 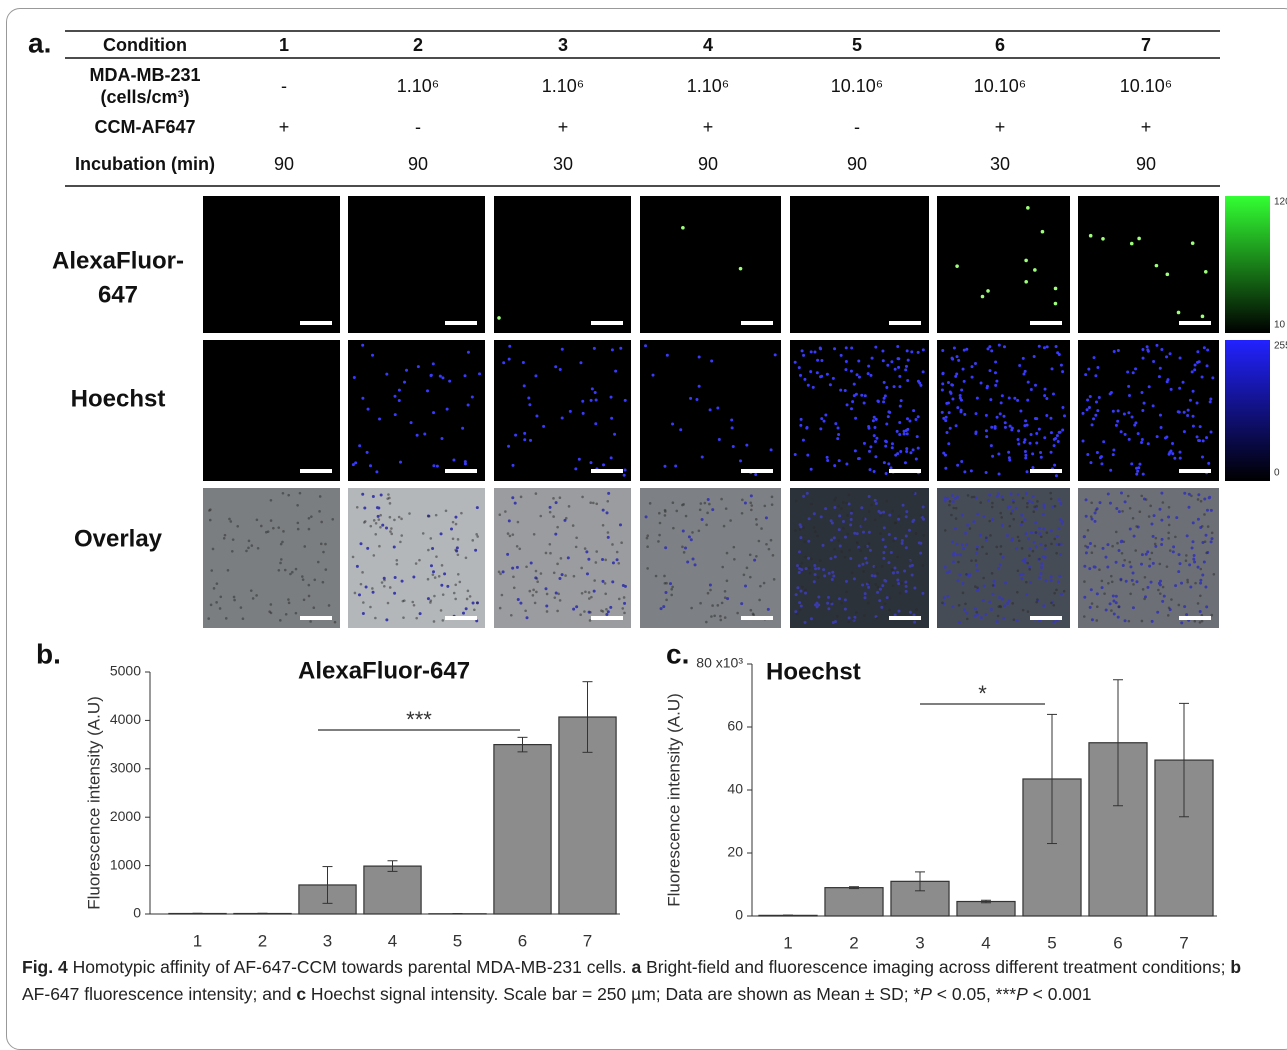 I want to click on colorbar, so click(x=1247, y=410).